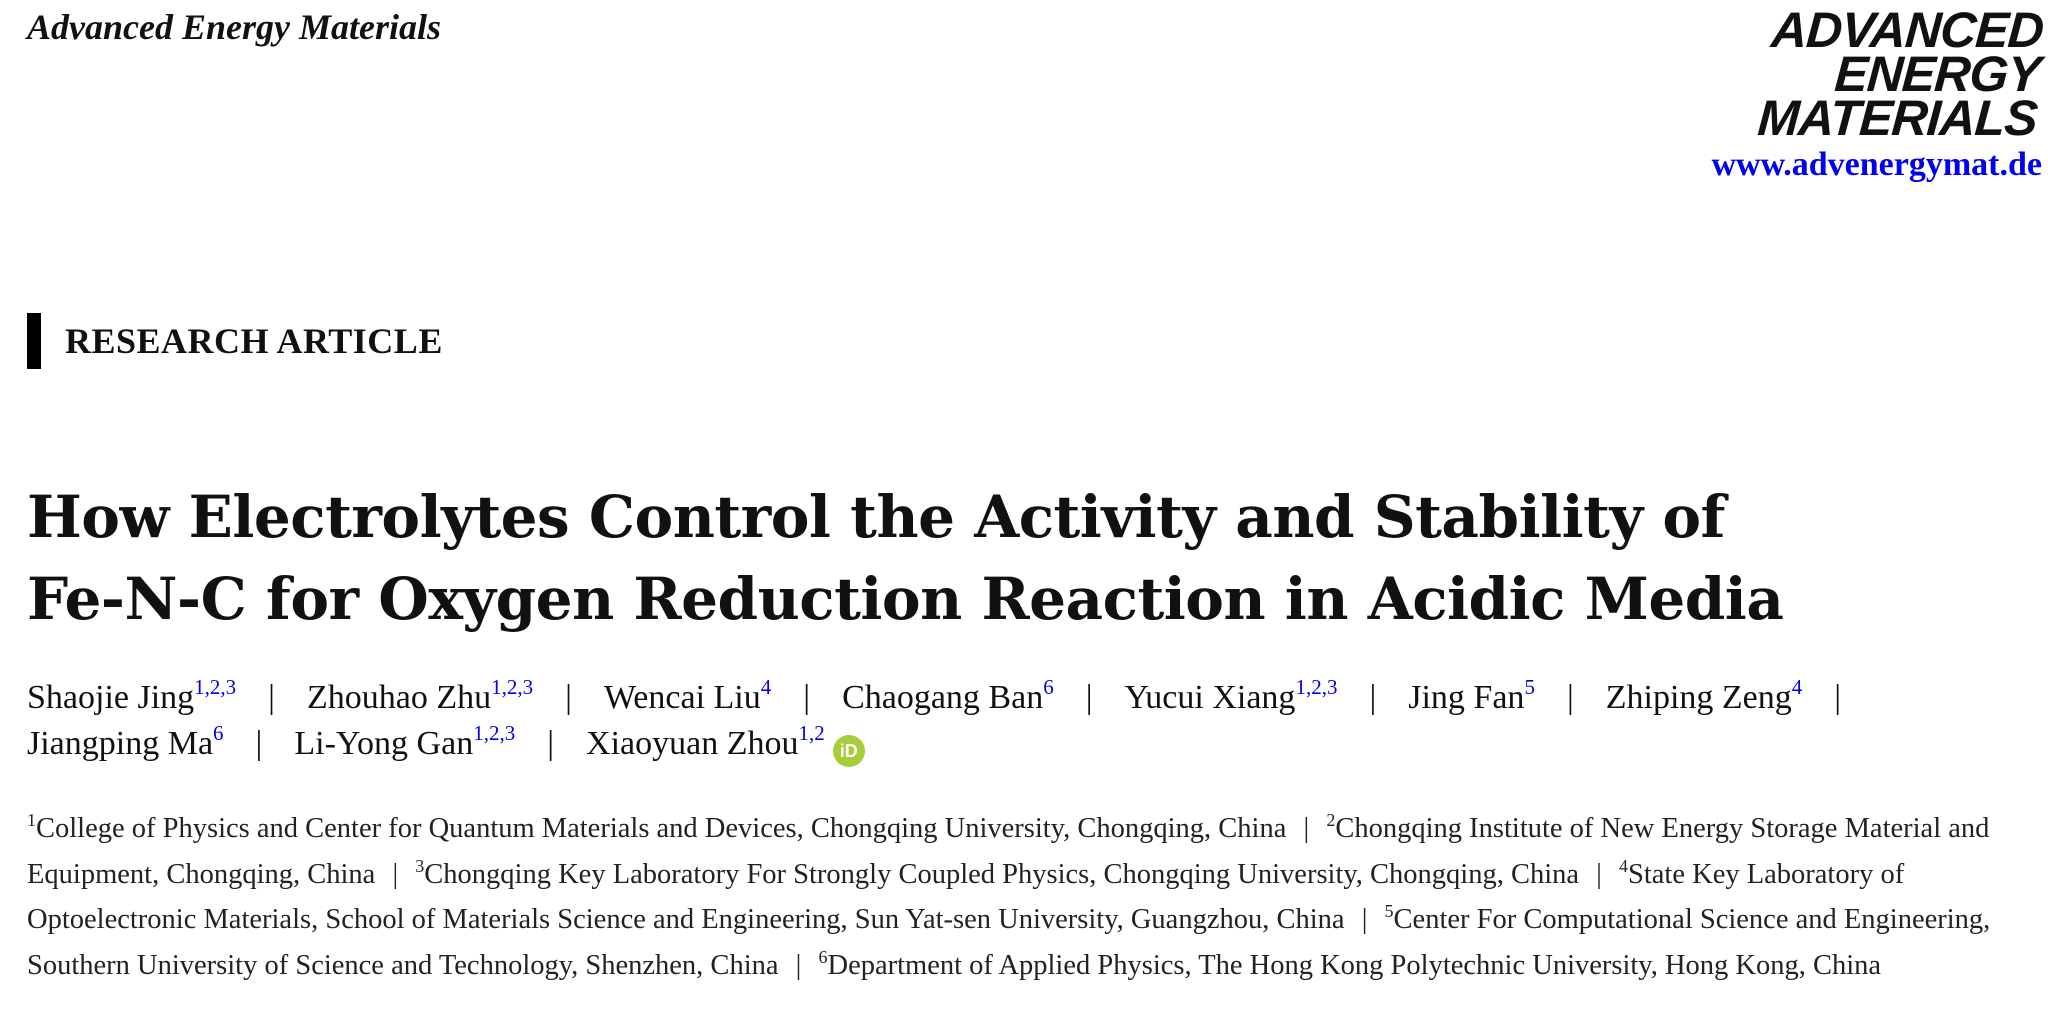  What do you see at coordinates (111, 697) in the screenshot?
I see `author-name: Shaojie Jing` at bounding box center [111, 697].